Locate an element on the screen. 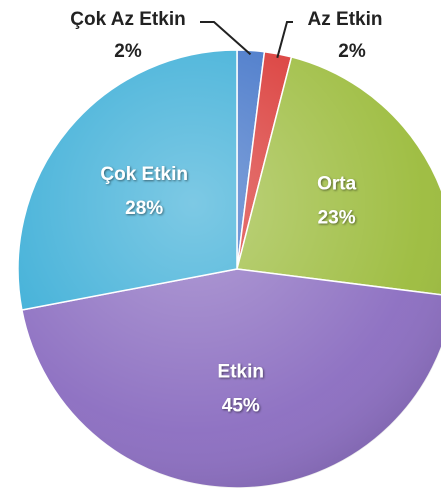 This screenshot has height=492, width=441. value-label: 28% is located at coordinates (144, 208).